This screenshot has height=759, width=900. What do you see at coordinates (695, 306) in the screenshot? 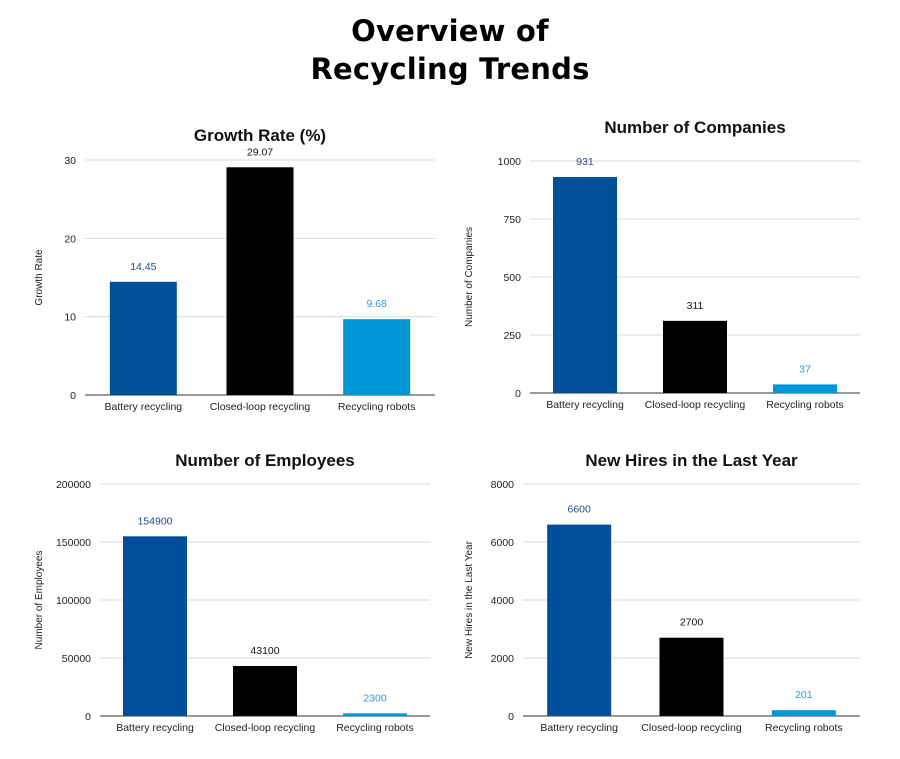
I see `data-label-closed-loop-recycling: 311` at bounding box center [695, 306].